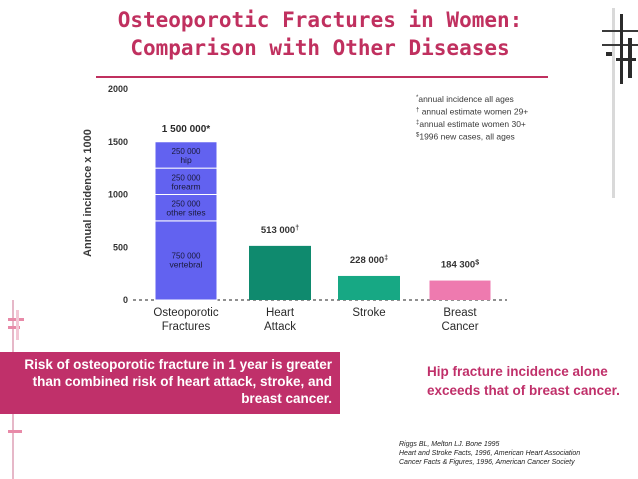 The height and width of the screenshot is (479, 638). I want to click on y-tick-label-1000: 1000, so click(118, 195).